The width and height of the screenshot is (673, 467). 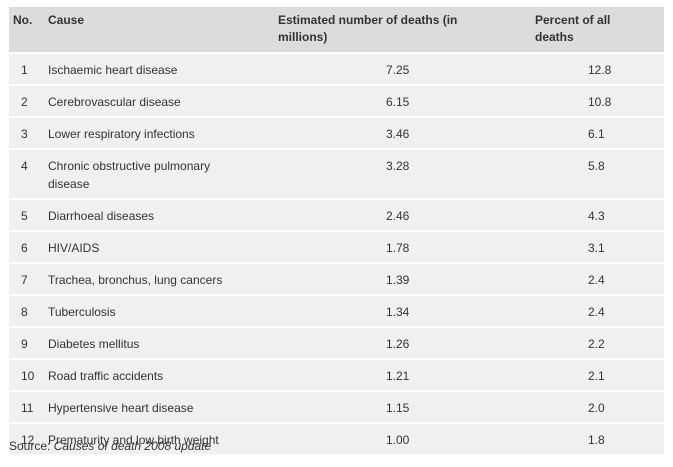 I want to click on table-row: 9 Diabetes mellitus 1.26 2.2, so click(x=336, y=342).